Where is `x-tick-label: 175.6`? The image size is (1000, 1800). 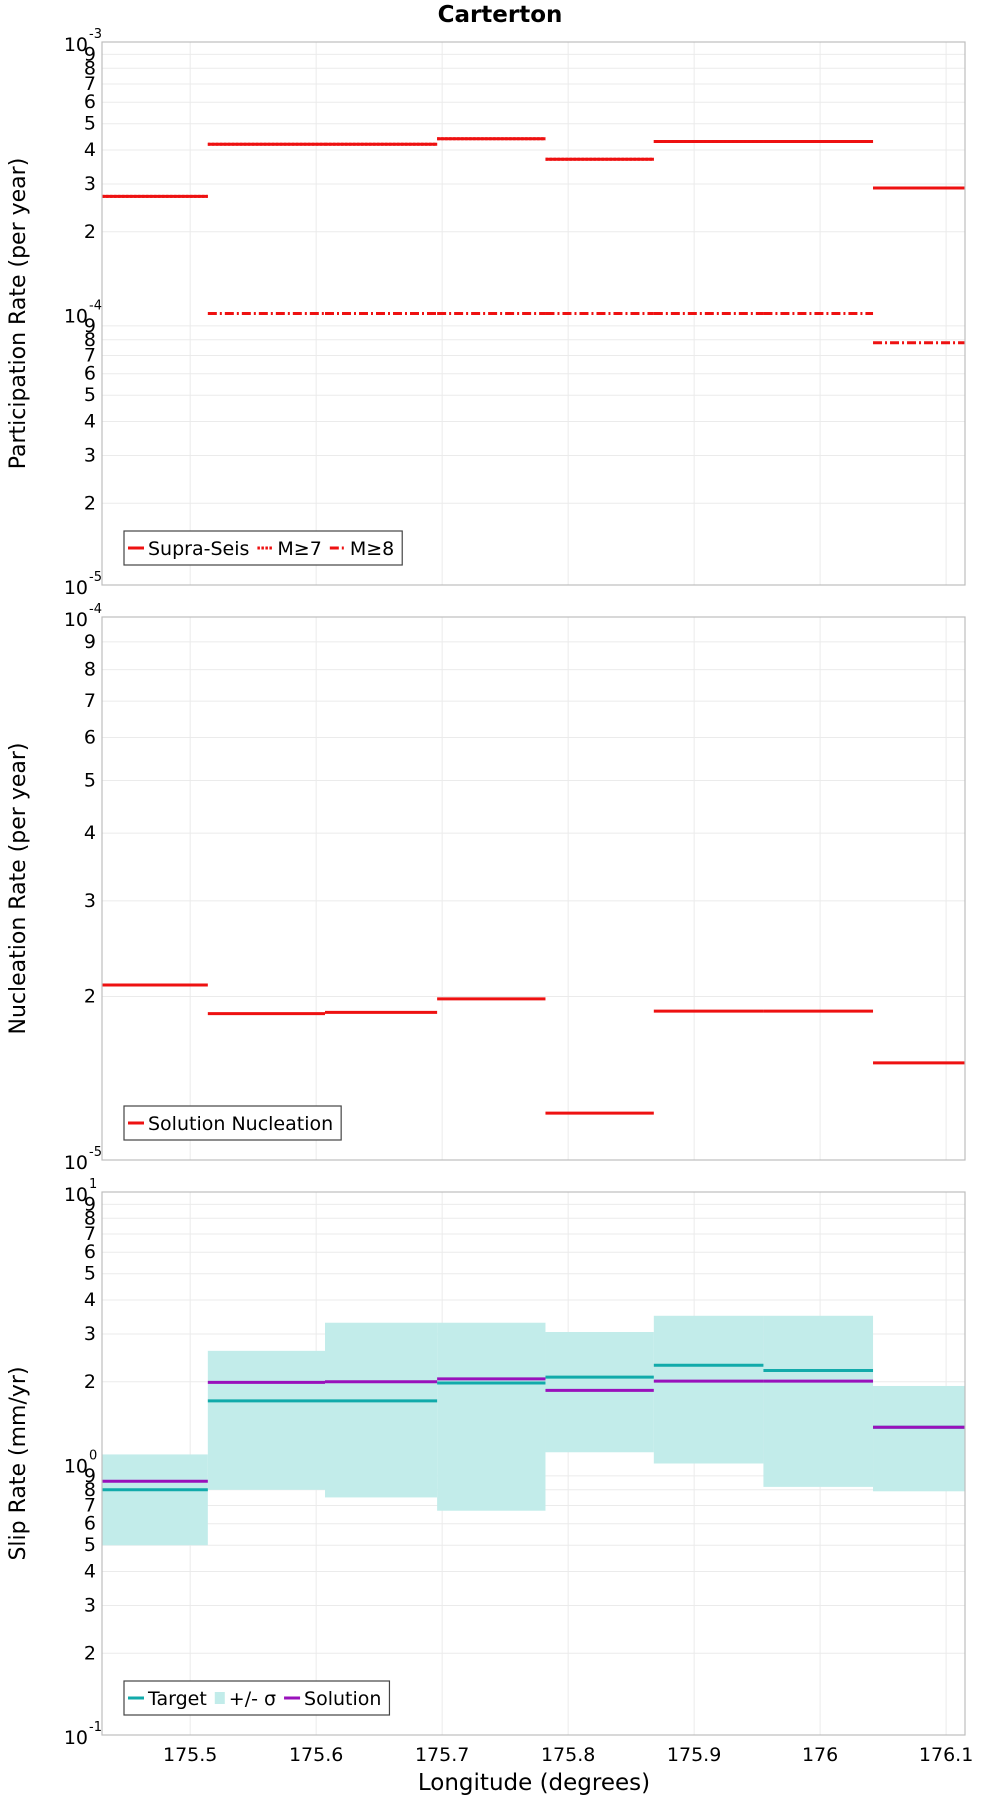 x-tick-label: 175.6 is located at coordinates (316, 1755).